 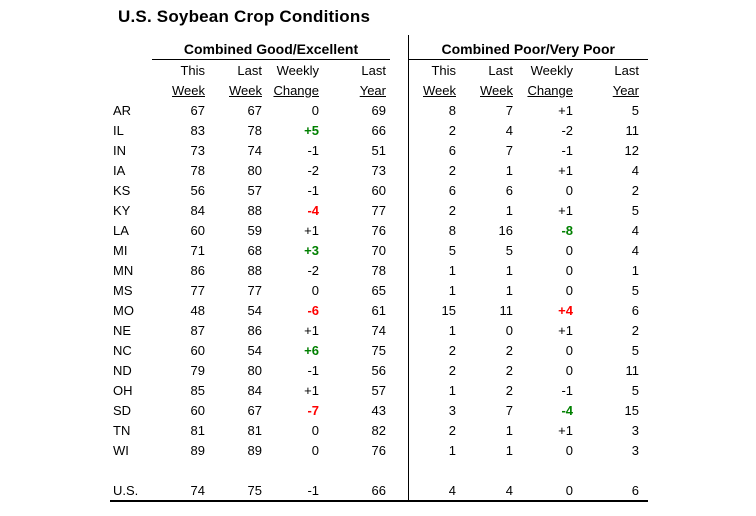 I want to click on state-label: AR, so click(x=122, y=110).